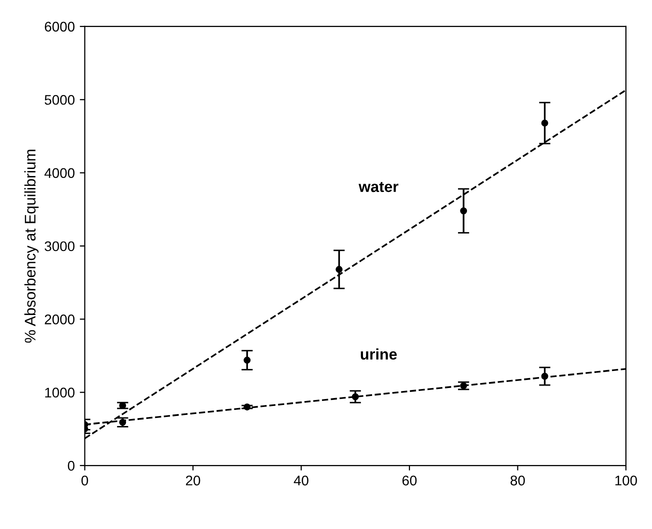 This screenshot has width=652, height=529. Describe the element at coordinates (59, 246) in the screenshot. I see `y-tick-label: 3000` at that location.